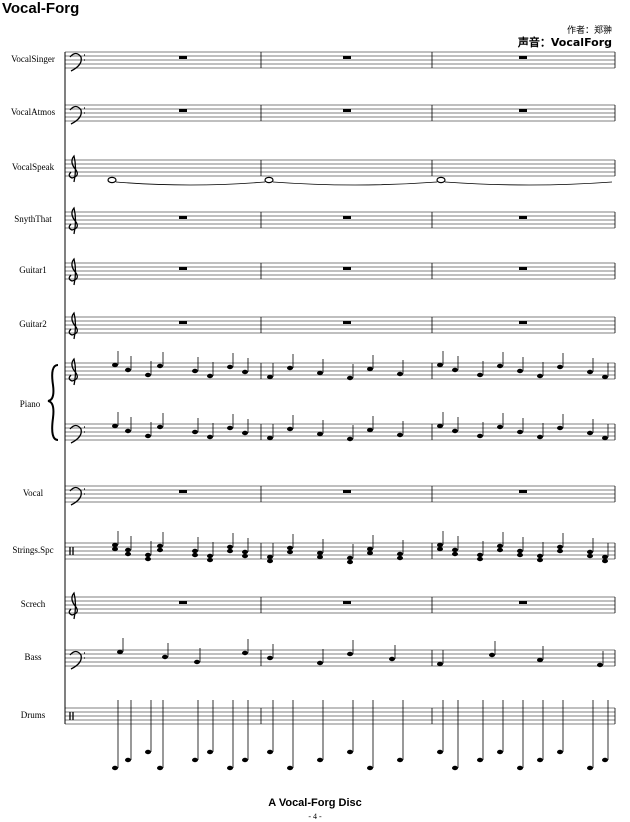 The image size is (630, 822). Describe the element at coordinates (564, 42) in the screenshot. I see `voice-credit: 声音：VocalForg` at that location.